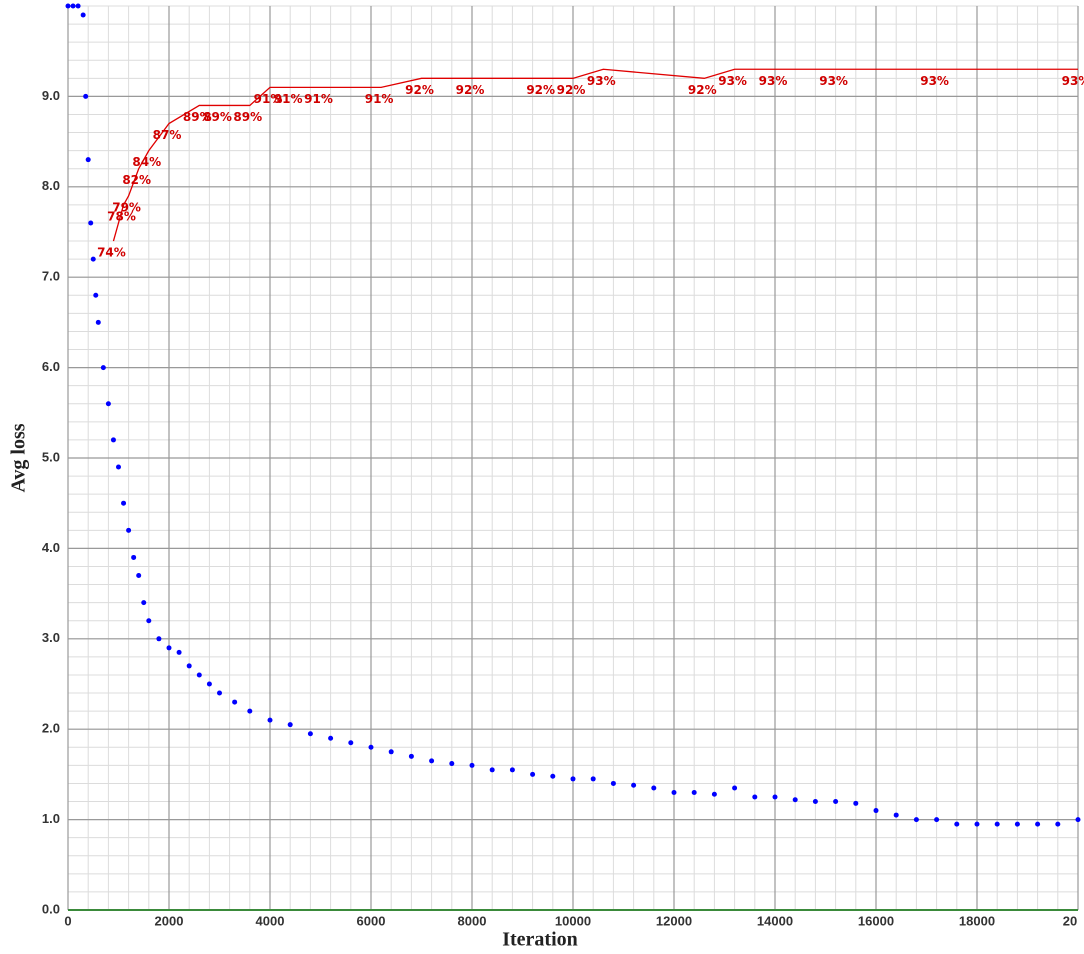  Describe the element at coordinates (51, 547) in the screenshot. I see `y-tick-label: 4.0` at that location.